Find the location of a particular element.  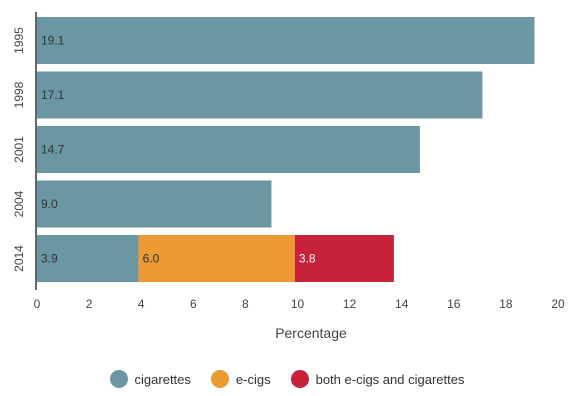

x-tick-4: 4 is located at coordinates (141, 304).